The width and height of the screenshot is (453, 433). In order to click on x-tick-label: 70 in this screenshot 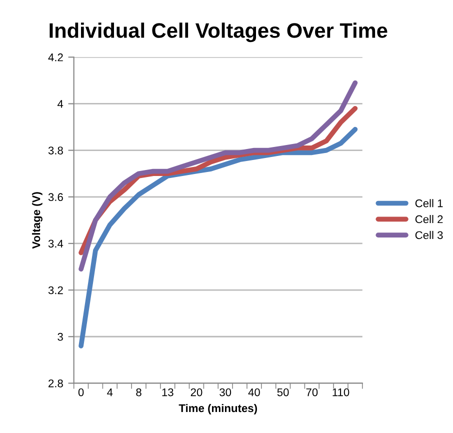, I will do `click(312, 392)`.